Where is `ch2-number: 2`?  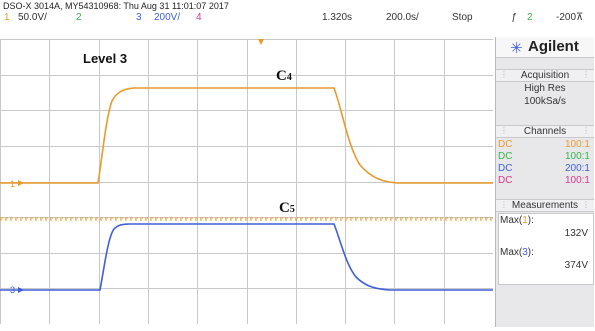
ch2-number: 2 is located at coordinates (79, 17).